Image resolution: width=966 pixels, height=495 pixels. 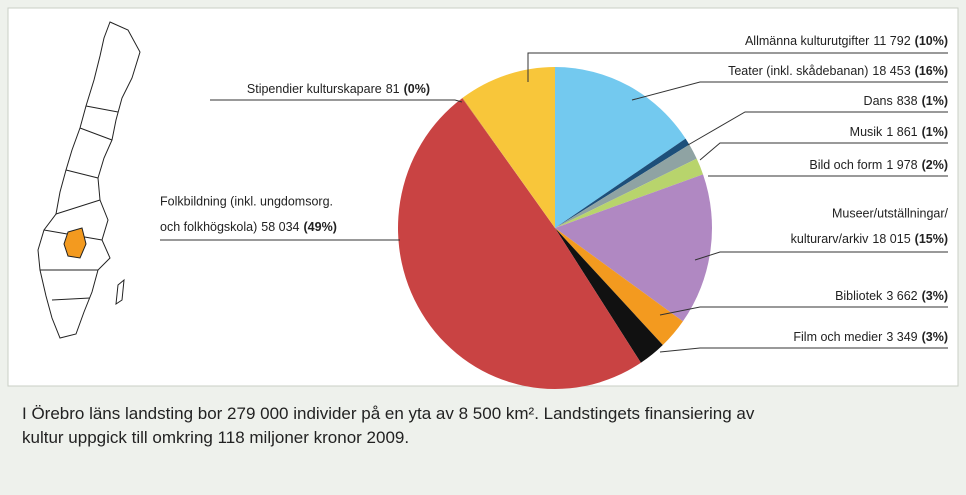 I want to click on category-name: och folkhögskola), so click(x=208, y=227).